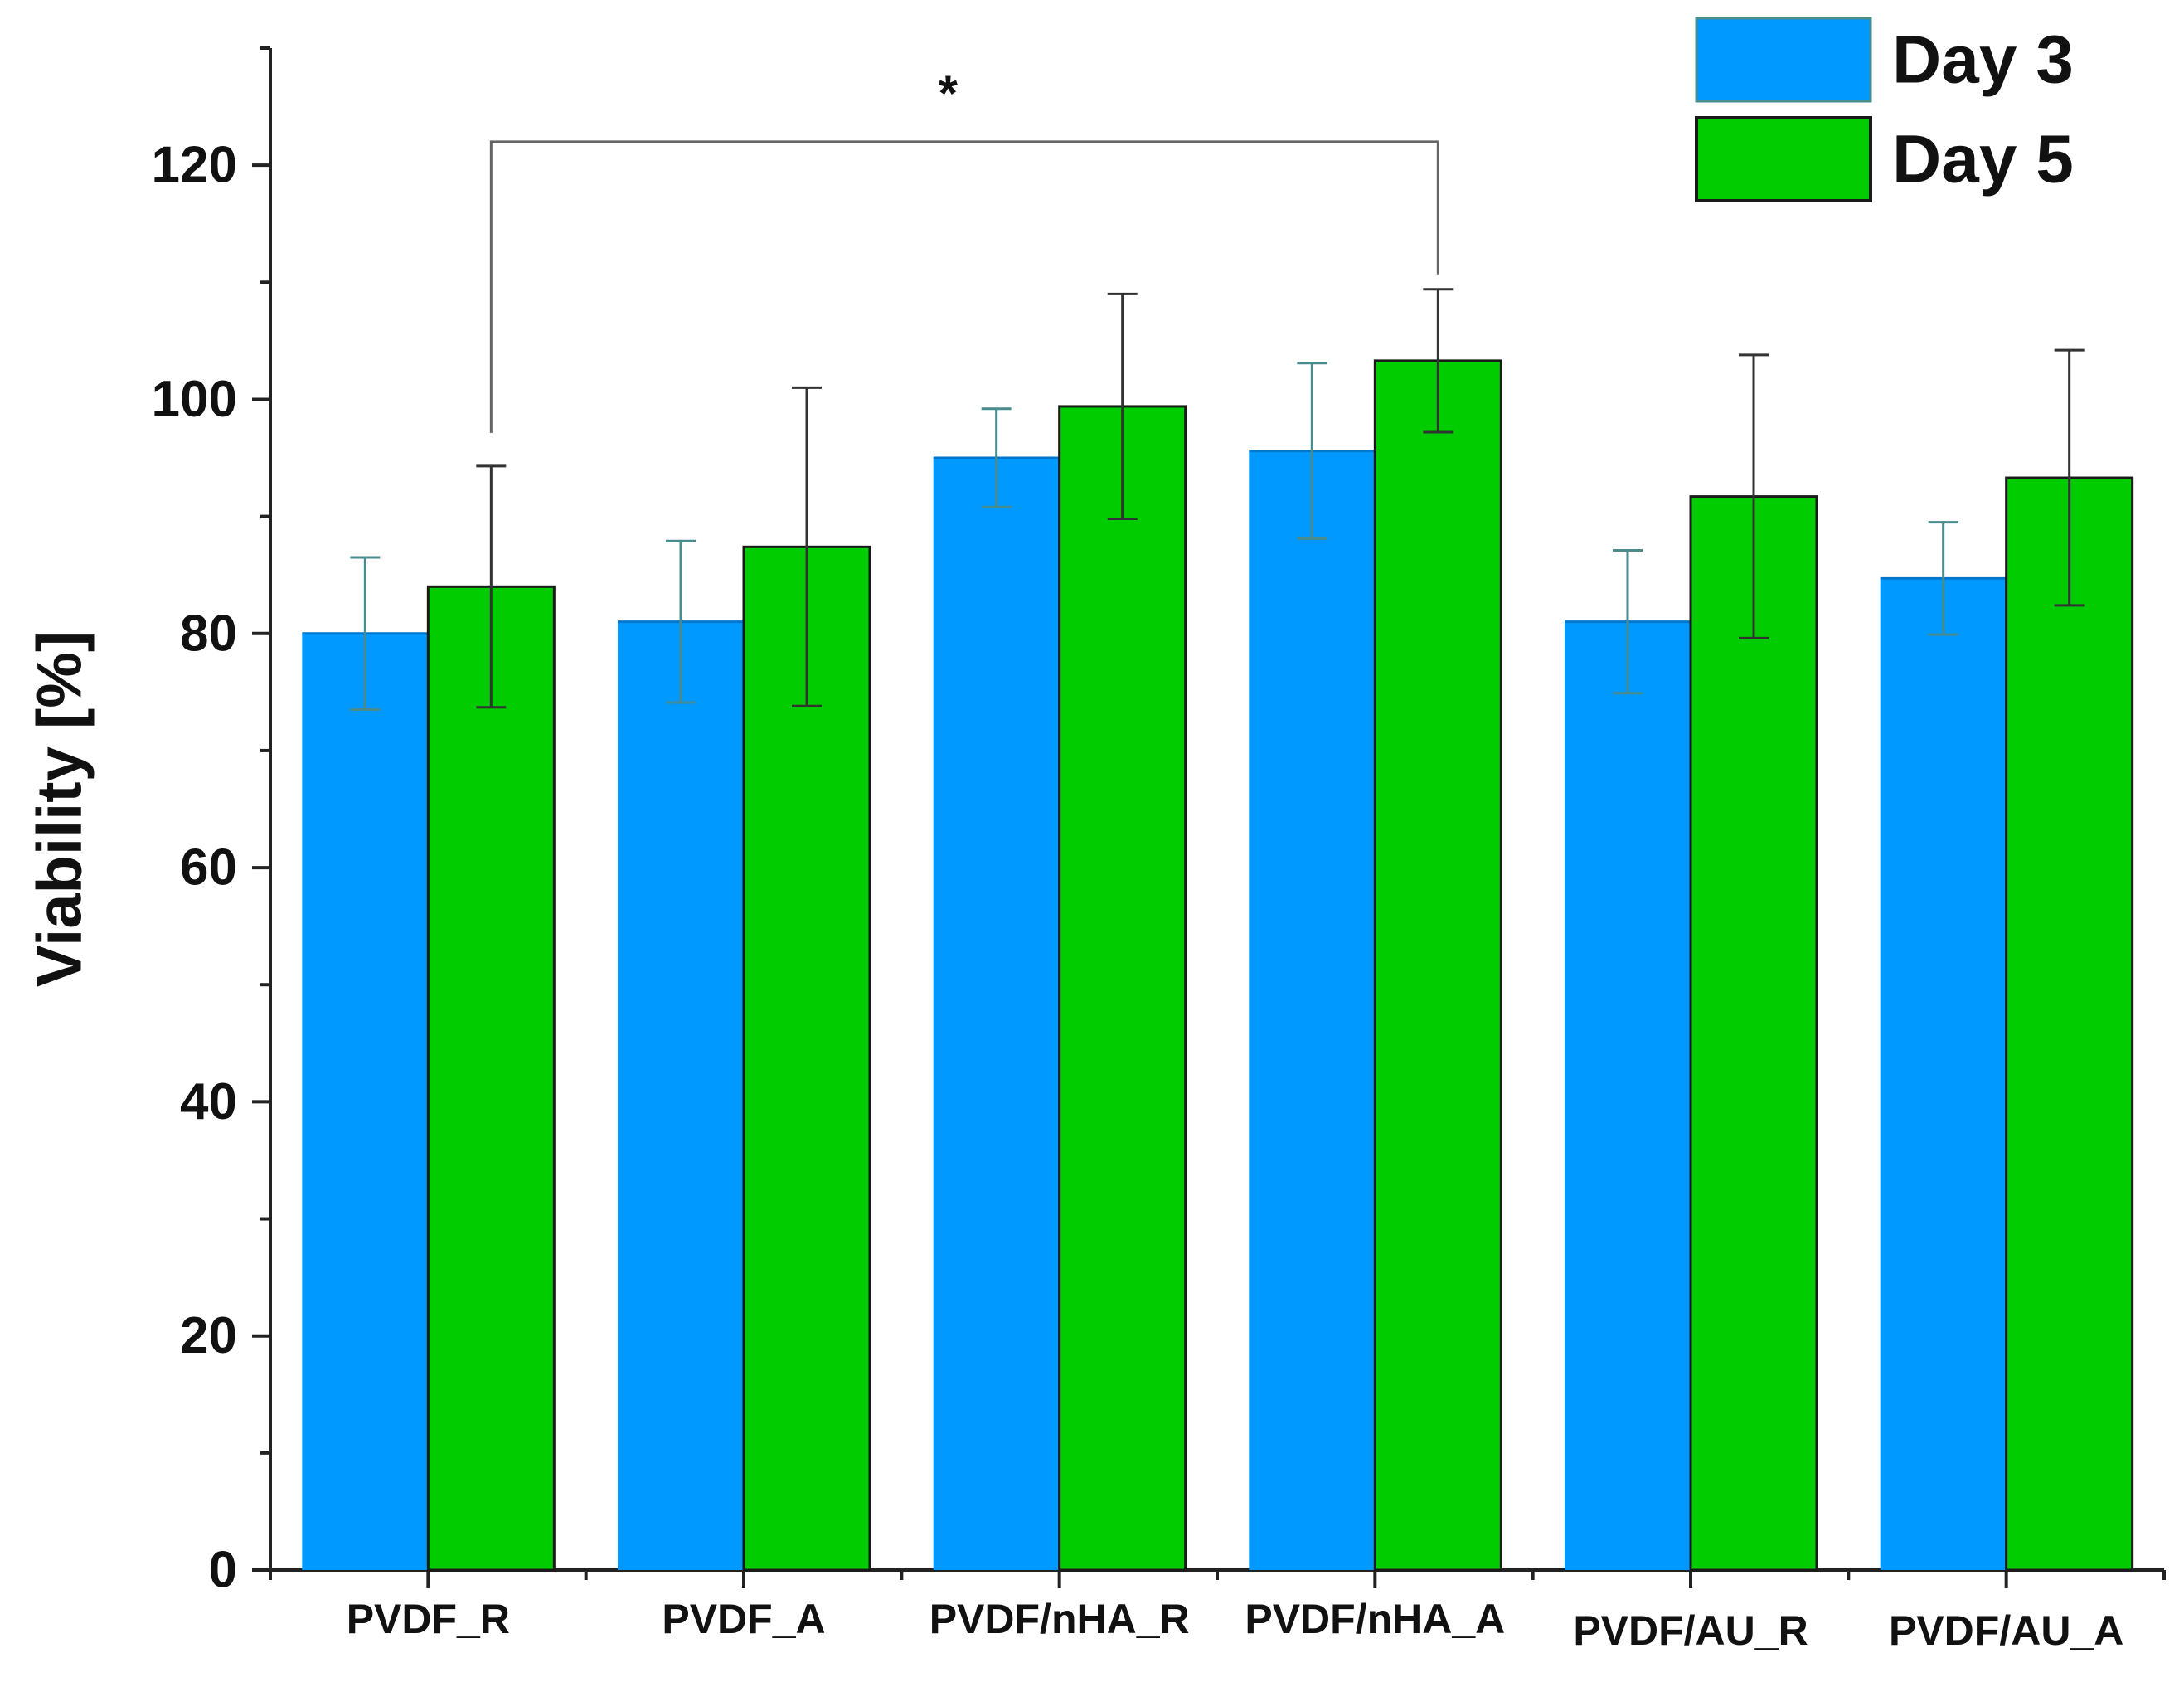  I want to click on y-tick-label: 60, so click(208, 868).